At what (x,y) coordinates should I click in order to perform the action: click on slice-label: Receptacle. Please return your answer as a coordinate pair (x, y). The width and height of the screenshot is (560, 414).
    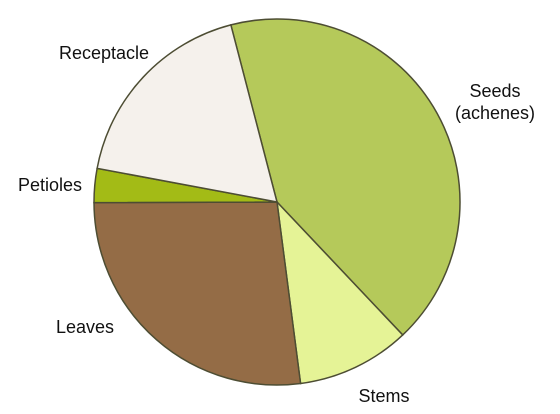
    Looking at the image, I should click on (104, 53).